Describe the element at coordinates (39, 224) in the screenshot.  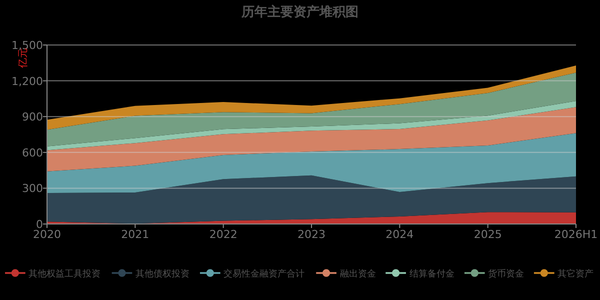
I see `y-tick-label: 0` at that location.